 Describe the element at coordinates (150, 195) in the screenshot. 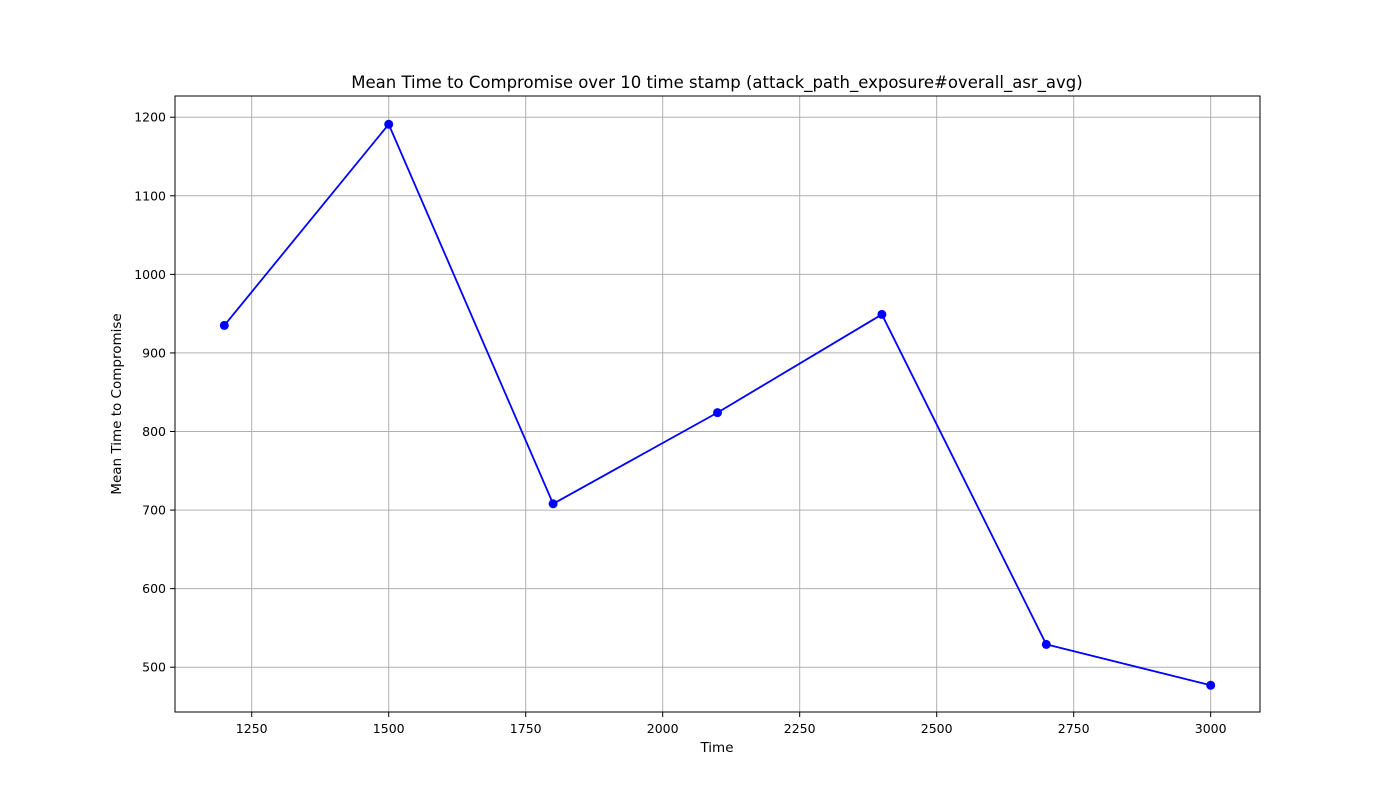

I see `y-tick-label: 1100` at that location.